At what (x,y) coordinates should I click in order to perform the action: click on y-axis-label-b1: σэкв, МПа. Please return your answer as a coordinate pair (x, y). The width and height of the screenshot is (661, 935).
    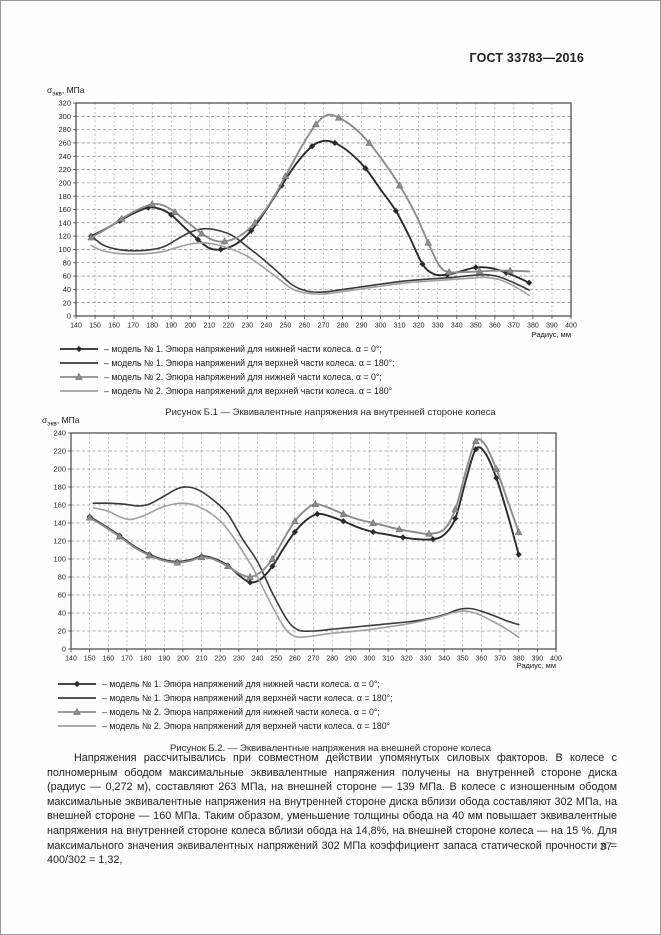
    Looking at the image, I should click on (66, 91).